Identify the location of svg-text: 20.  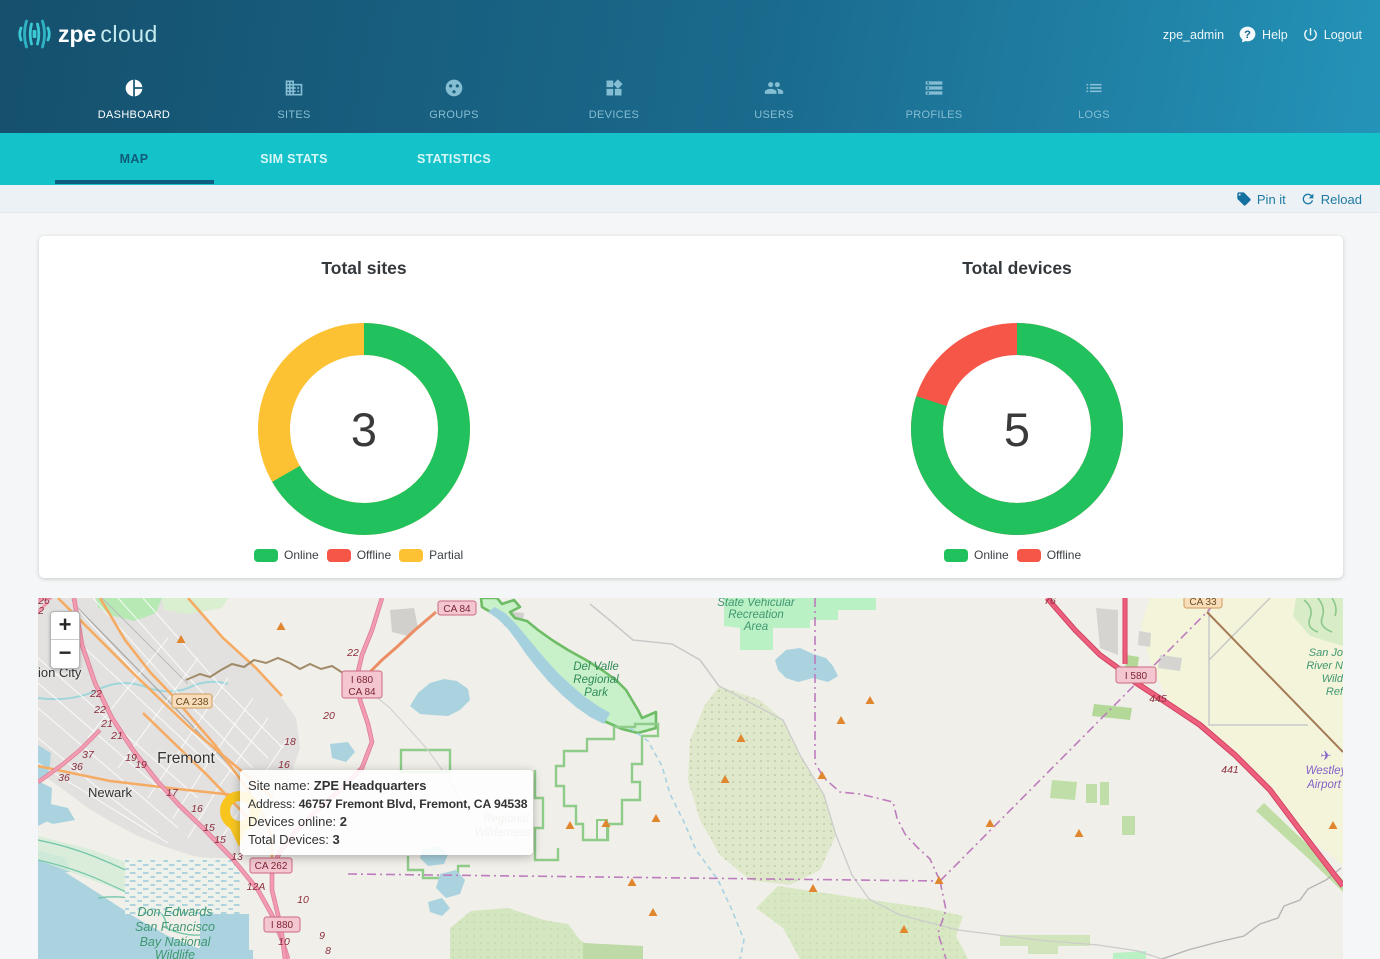
(328, 716).